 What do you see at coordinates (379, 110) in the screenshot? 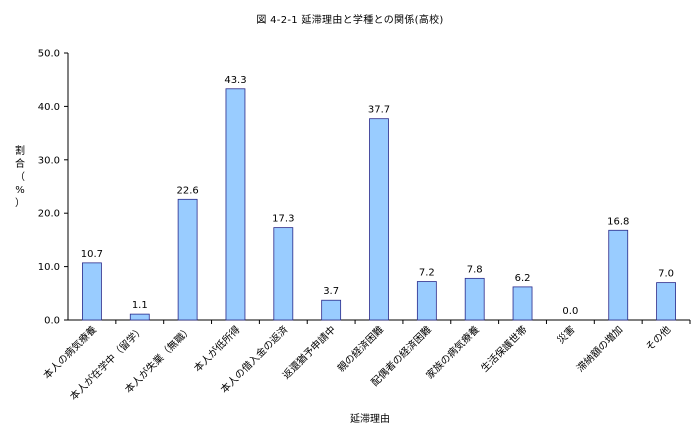
I see `data-label: 37.7` at bounding box center [379, 110].